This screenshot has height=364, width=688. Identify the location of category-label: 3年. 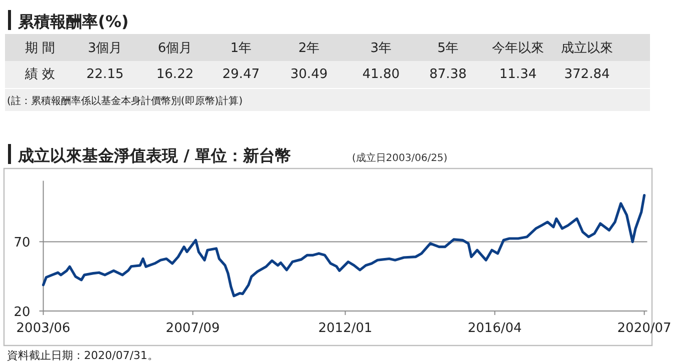
(381, 48).